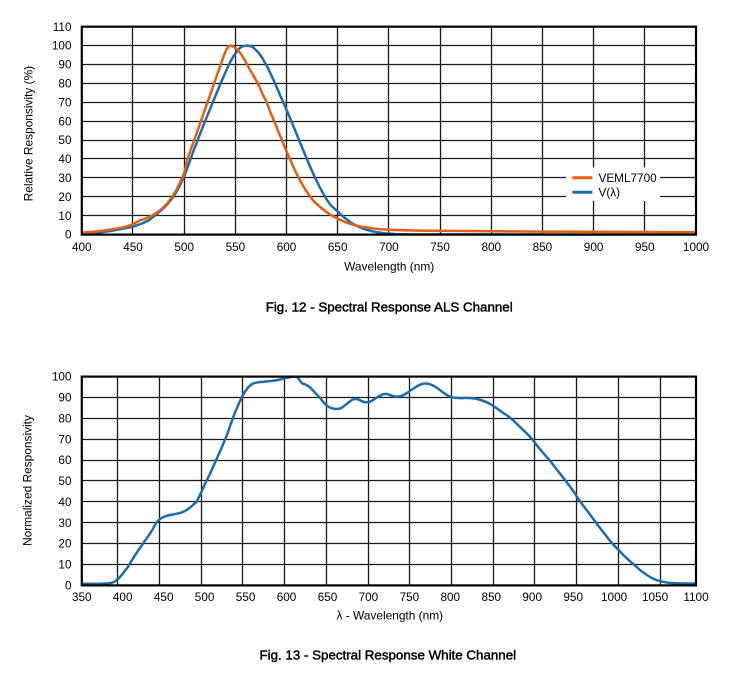  What do you see at coordinates (62, 27) in the screenshot?
I see `svg-text: 110` at bounding box center [62, 27].